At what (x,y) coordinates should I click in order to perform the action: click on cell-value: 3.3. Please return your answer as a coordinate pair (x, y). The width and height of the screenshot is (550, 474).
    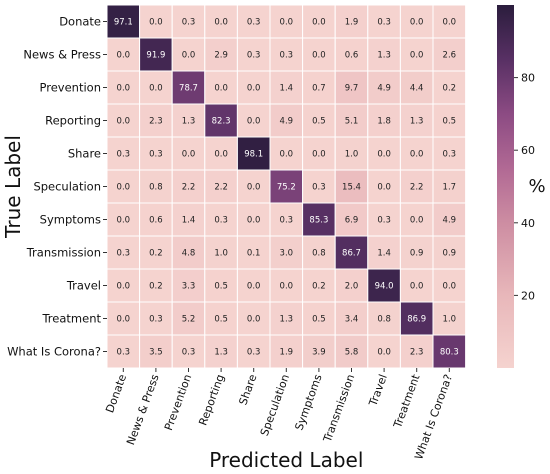
    Looking at the image, I should click on (189, 287).